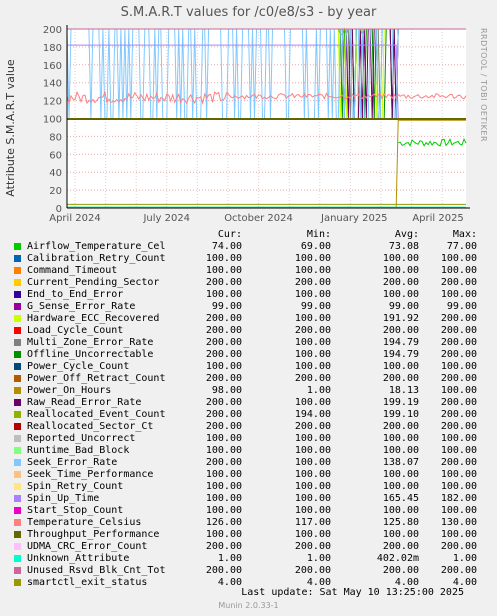 This screenshot has height=616, width=497. What do you see at coordinates (52, 102) in the screenshot?
I see `y-tick-label: 120` at bounding box center [52, 102].